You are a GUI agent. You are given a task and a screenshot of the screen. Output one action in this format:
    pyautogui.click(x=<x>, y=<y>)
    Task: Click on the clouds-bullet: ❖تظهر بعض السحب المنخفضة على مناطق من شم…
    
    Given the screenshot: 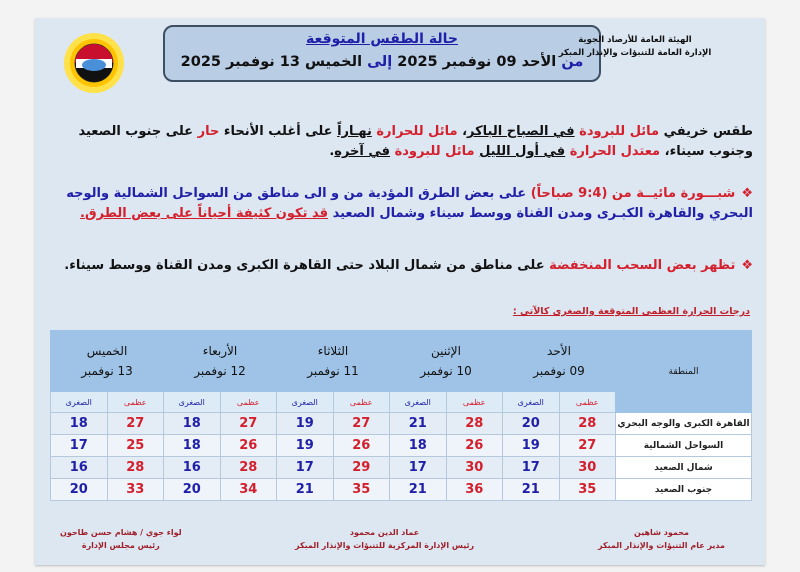 What is the action you would take?
    pyautogui.click(x=408, y=265)
    